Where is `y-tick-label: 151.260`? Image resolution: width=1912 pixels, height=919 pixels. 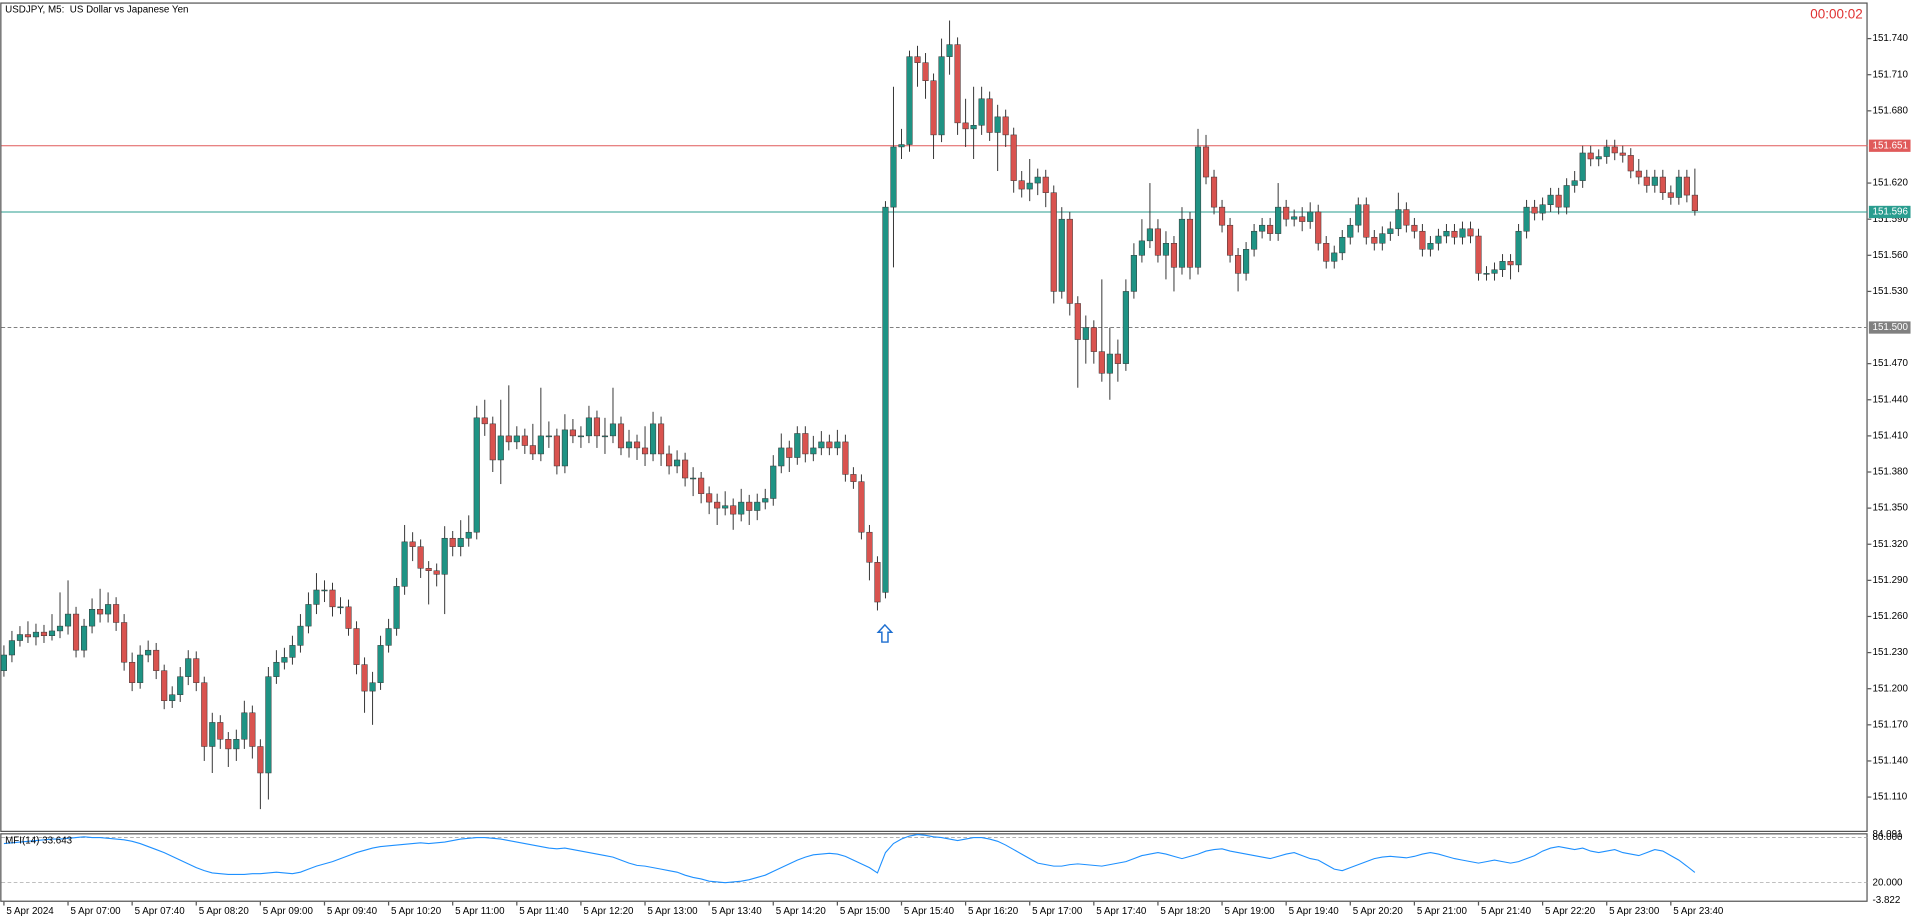
y-tick-label: 151.260 is located at coordinates (1891, 616).